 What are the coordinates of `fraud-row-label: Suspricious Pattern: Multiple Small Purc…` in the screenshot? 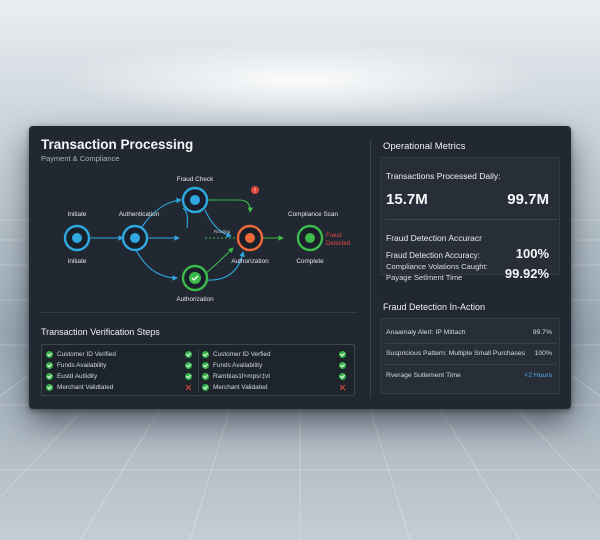 It's located at (456, 353).